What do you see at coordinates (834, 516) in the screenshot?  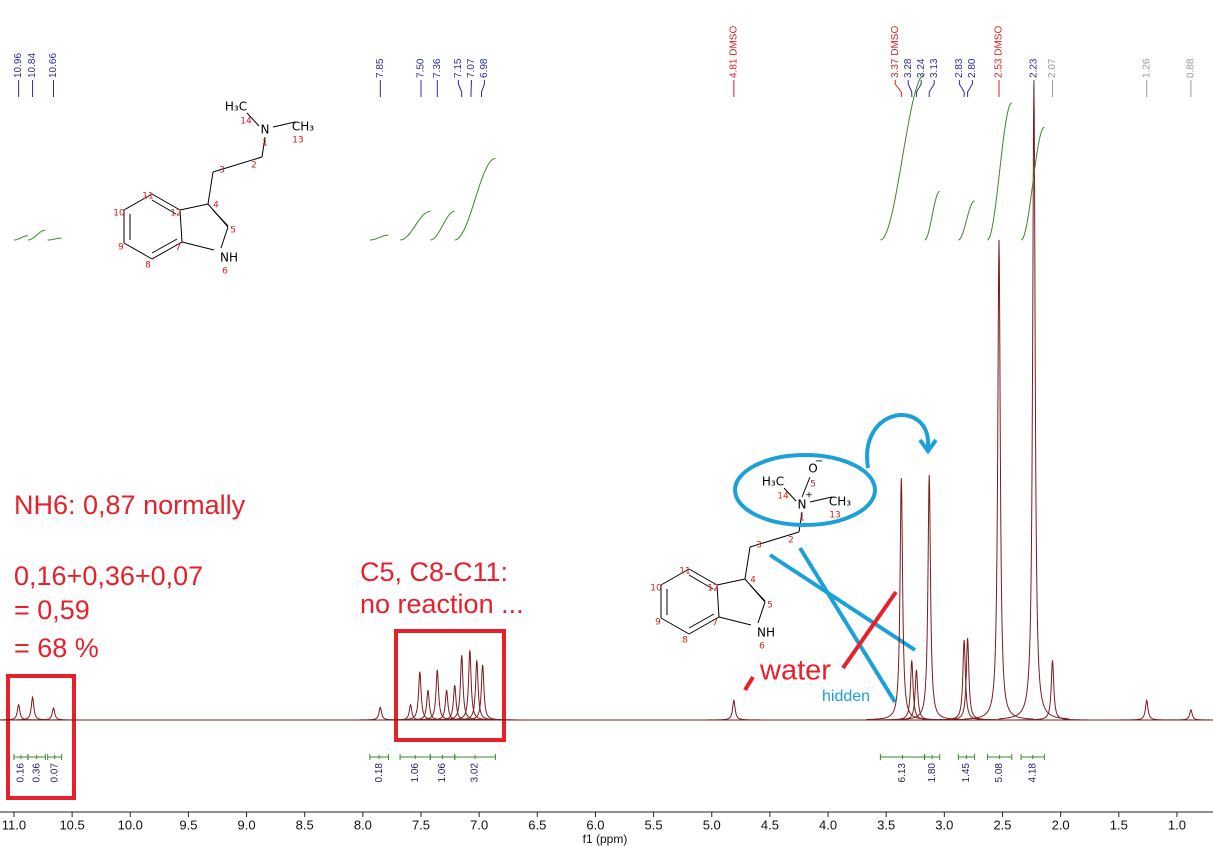 I see `atom-label: 13` at bounding box center [834, 516].